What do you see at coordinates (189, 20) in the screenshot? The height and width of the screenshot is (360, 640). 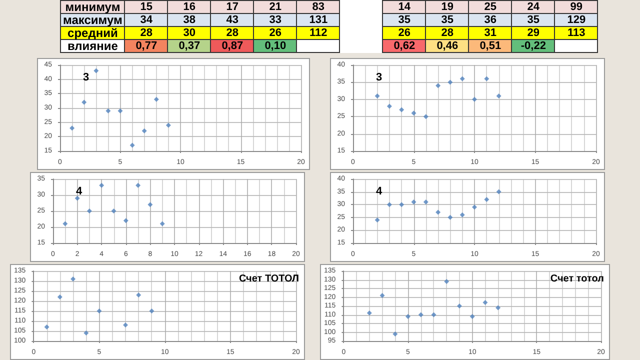 I see `text: 38` at bounding box center [189, 20].